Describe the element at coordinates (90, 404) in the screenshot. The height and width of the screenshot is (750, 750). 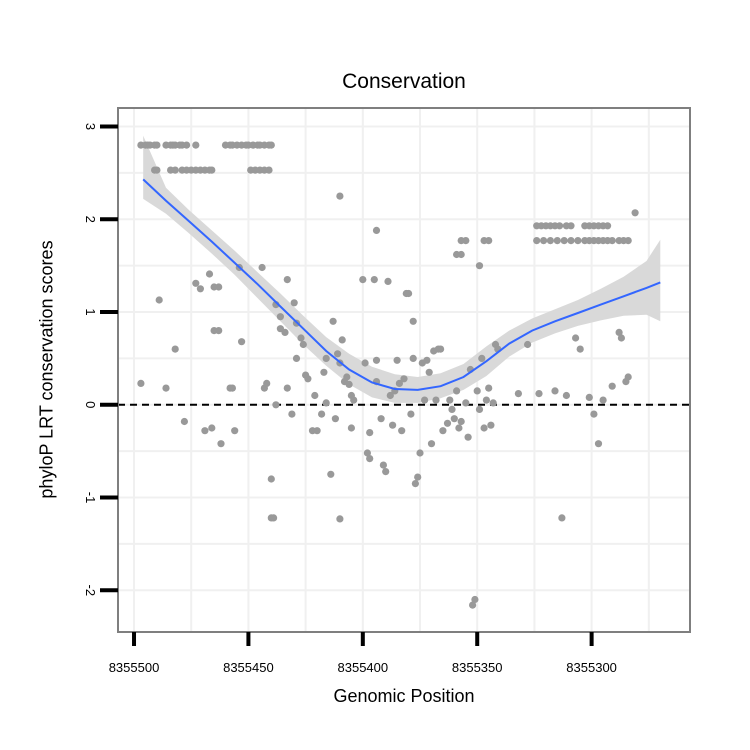
I see `y-tick-label: 0` at that location.